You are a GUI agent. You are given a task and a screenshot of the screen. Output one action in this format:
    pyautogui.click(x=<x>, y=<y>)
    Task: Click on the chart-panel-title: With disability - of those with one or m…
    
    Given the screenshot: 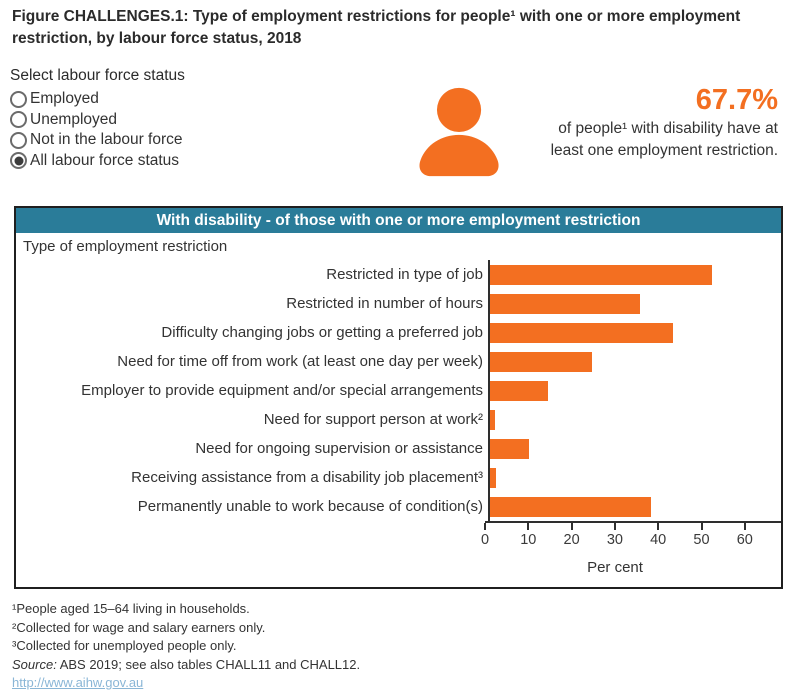 What is the action you would take?
    pyautogui.click(x=398, y=220)
    